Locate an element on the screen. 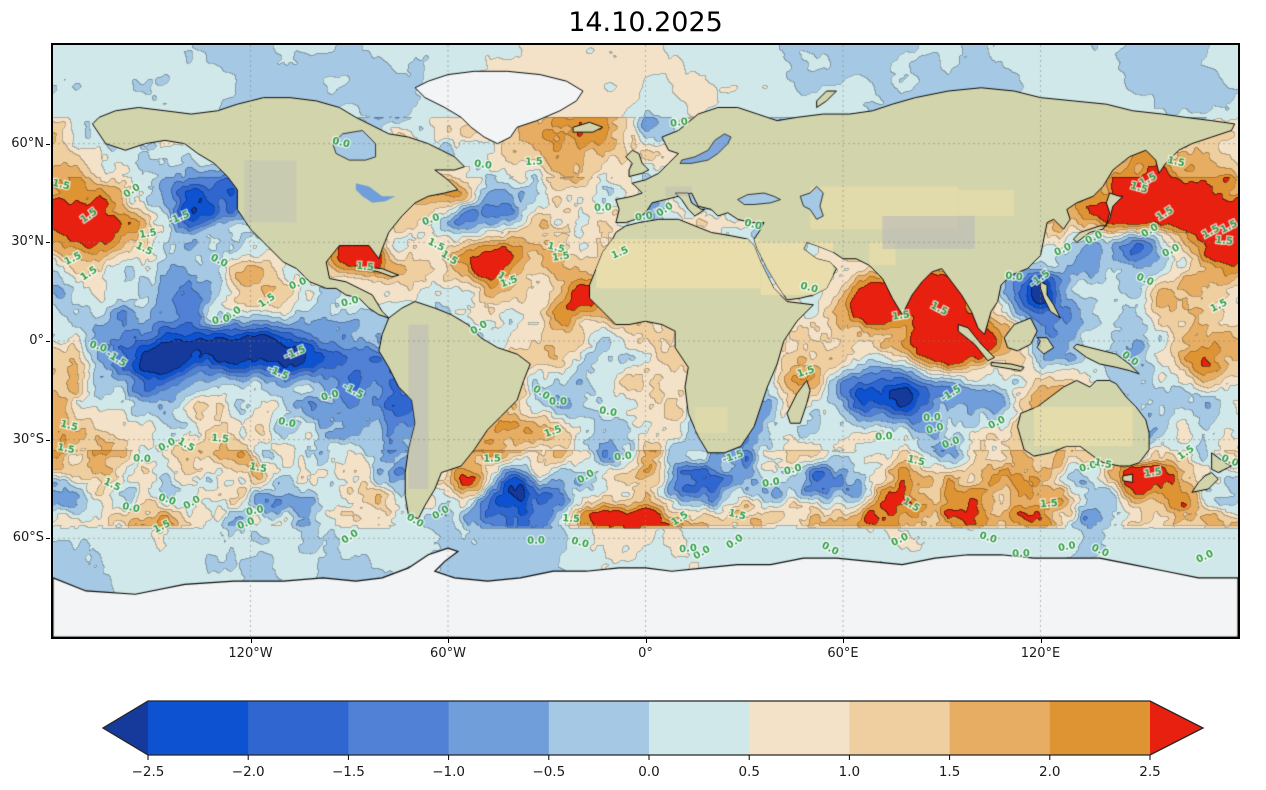  colorbar-tick-label: −2.5 is located at coordinates (148, 772).